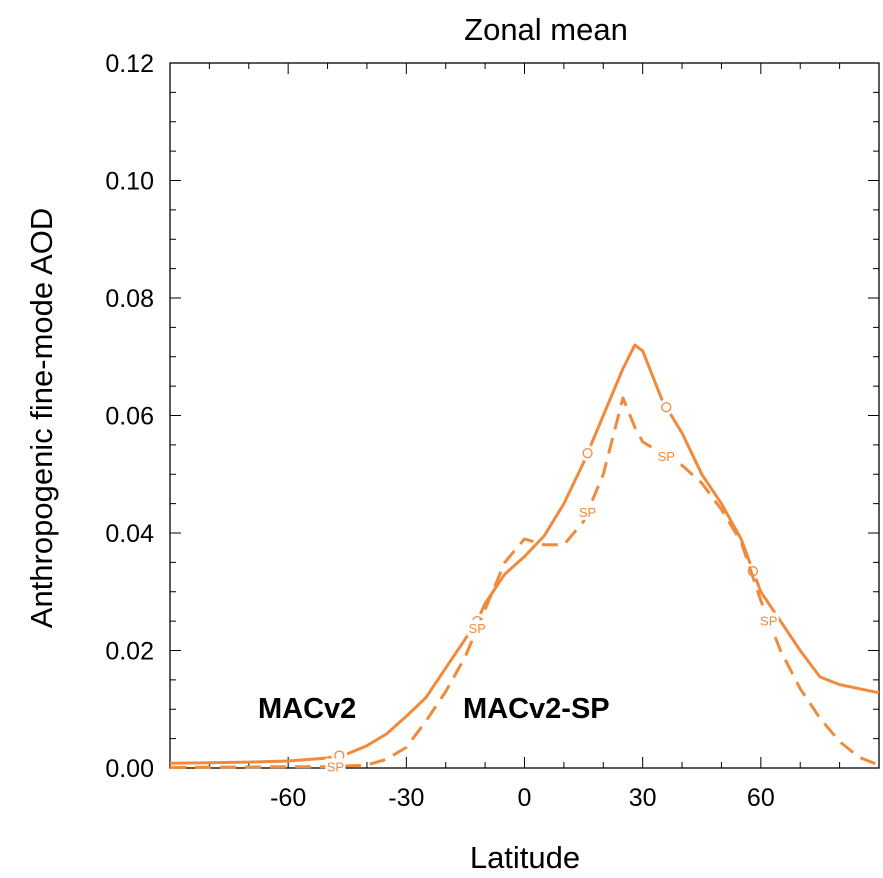 This screenshot has height=878, width=883. I want to click on x-axis-label: Latitude, so click(525, 857).